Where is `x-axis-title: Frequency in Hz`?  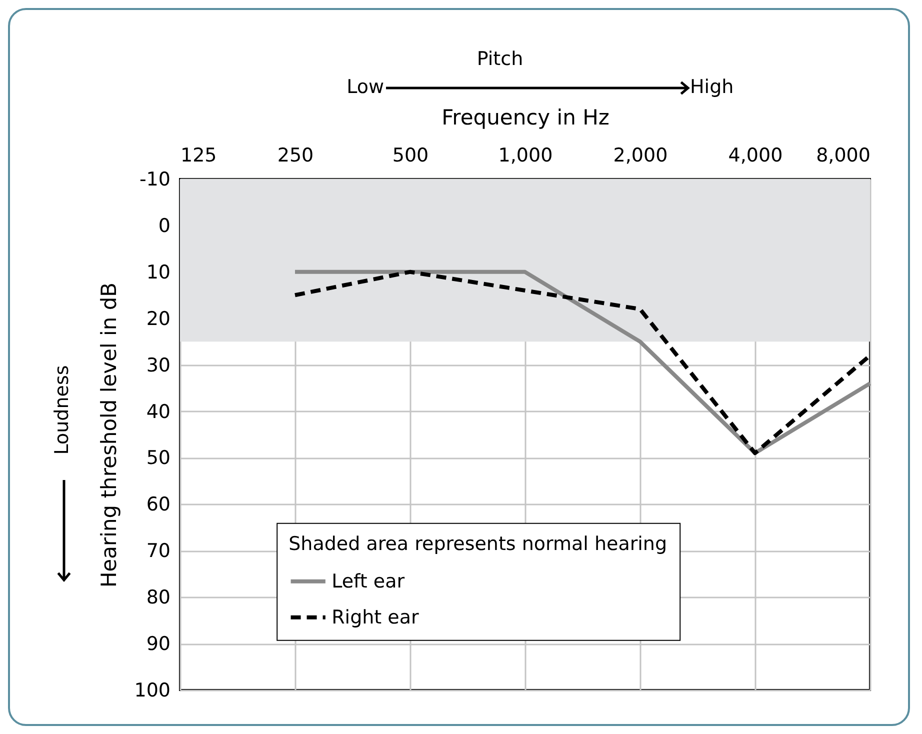
x-axis-title: Frequency in Hz is located at coordinates (526, 118).